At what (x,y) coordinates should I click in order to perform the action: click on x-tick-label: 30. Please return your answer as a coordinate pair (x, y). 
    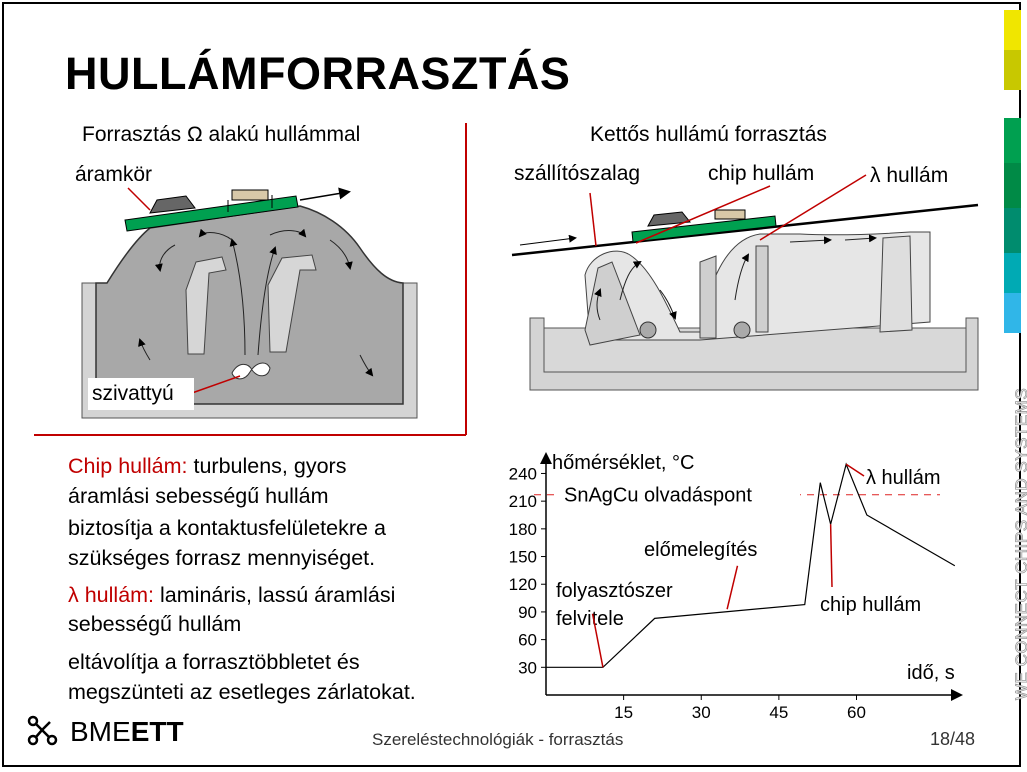
    Looking at the image, I should click on (701, 712).